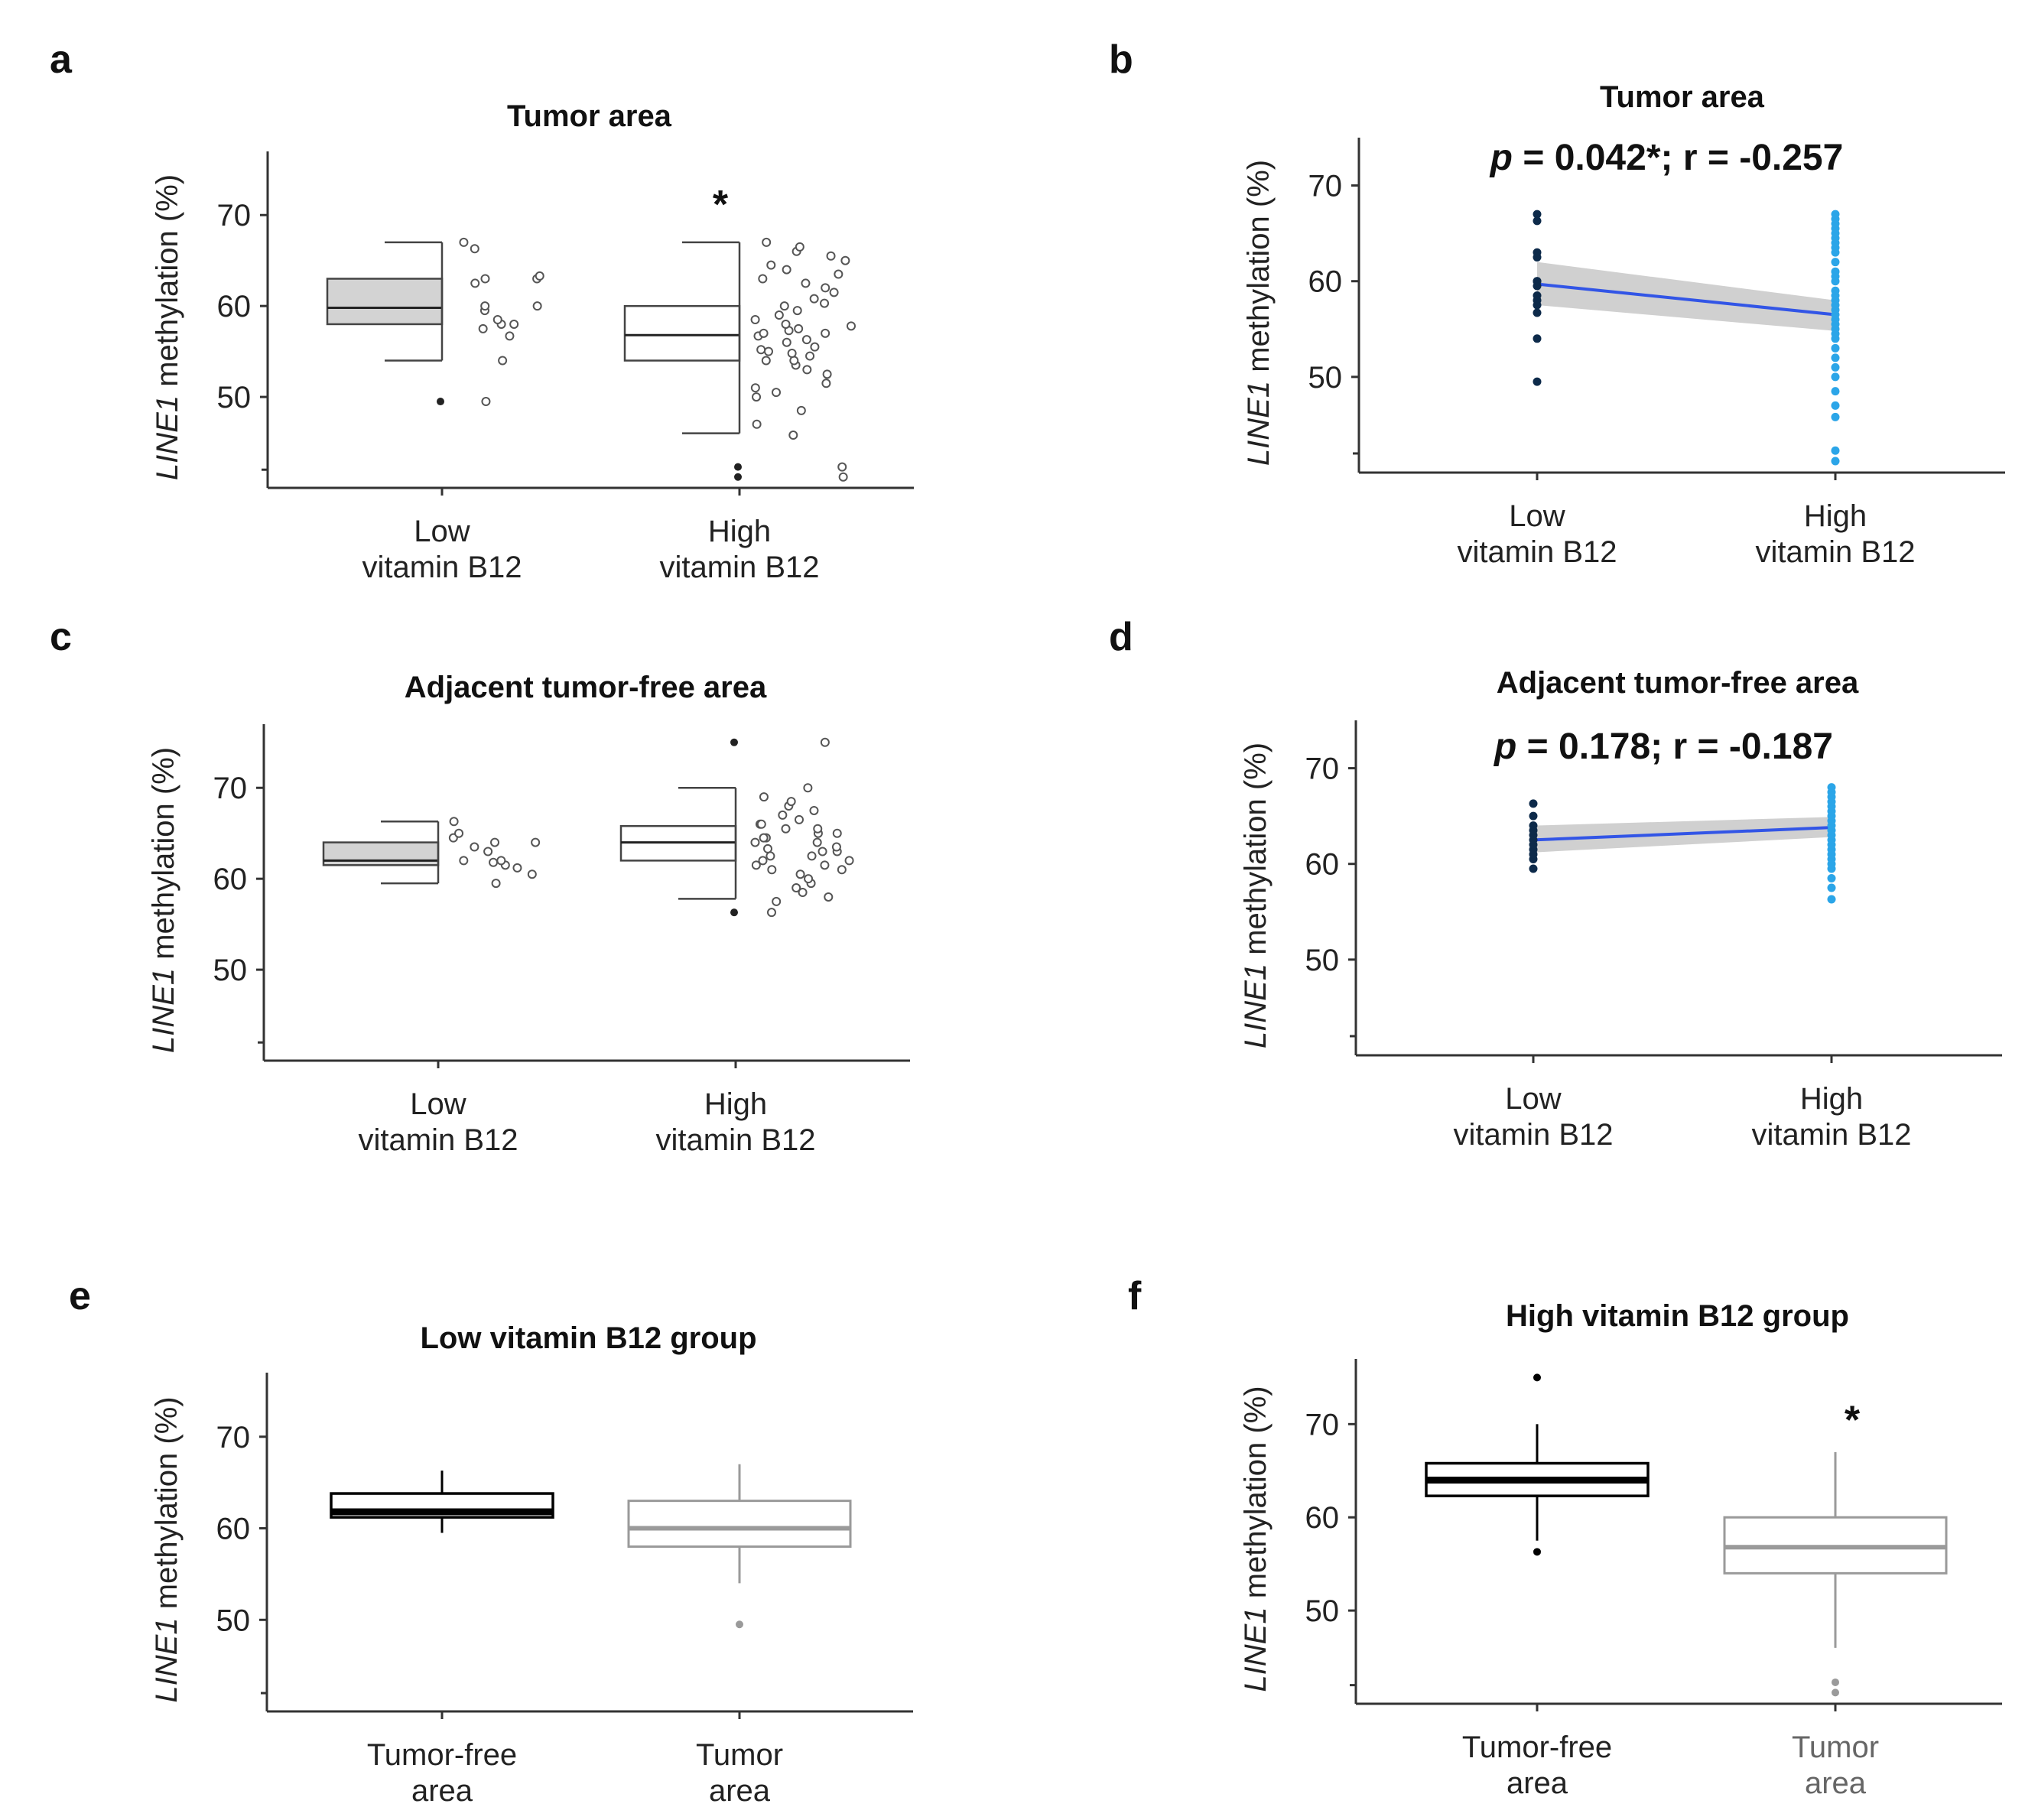  What do you see at coordinates (735, 1104) in the screenshot?
I see `x-tick-label: High` at bounding box center [735, 1104].